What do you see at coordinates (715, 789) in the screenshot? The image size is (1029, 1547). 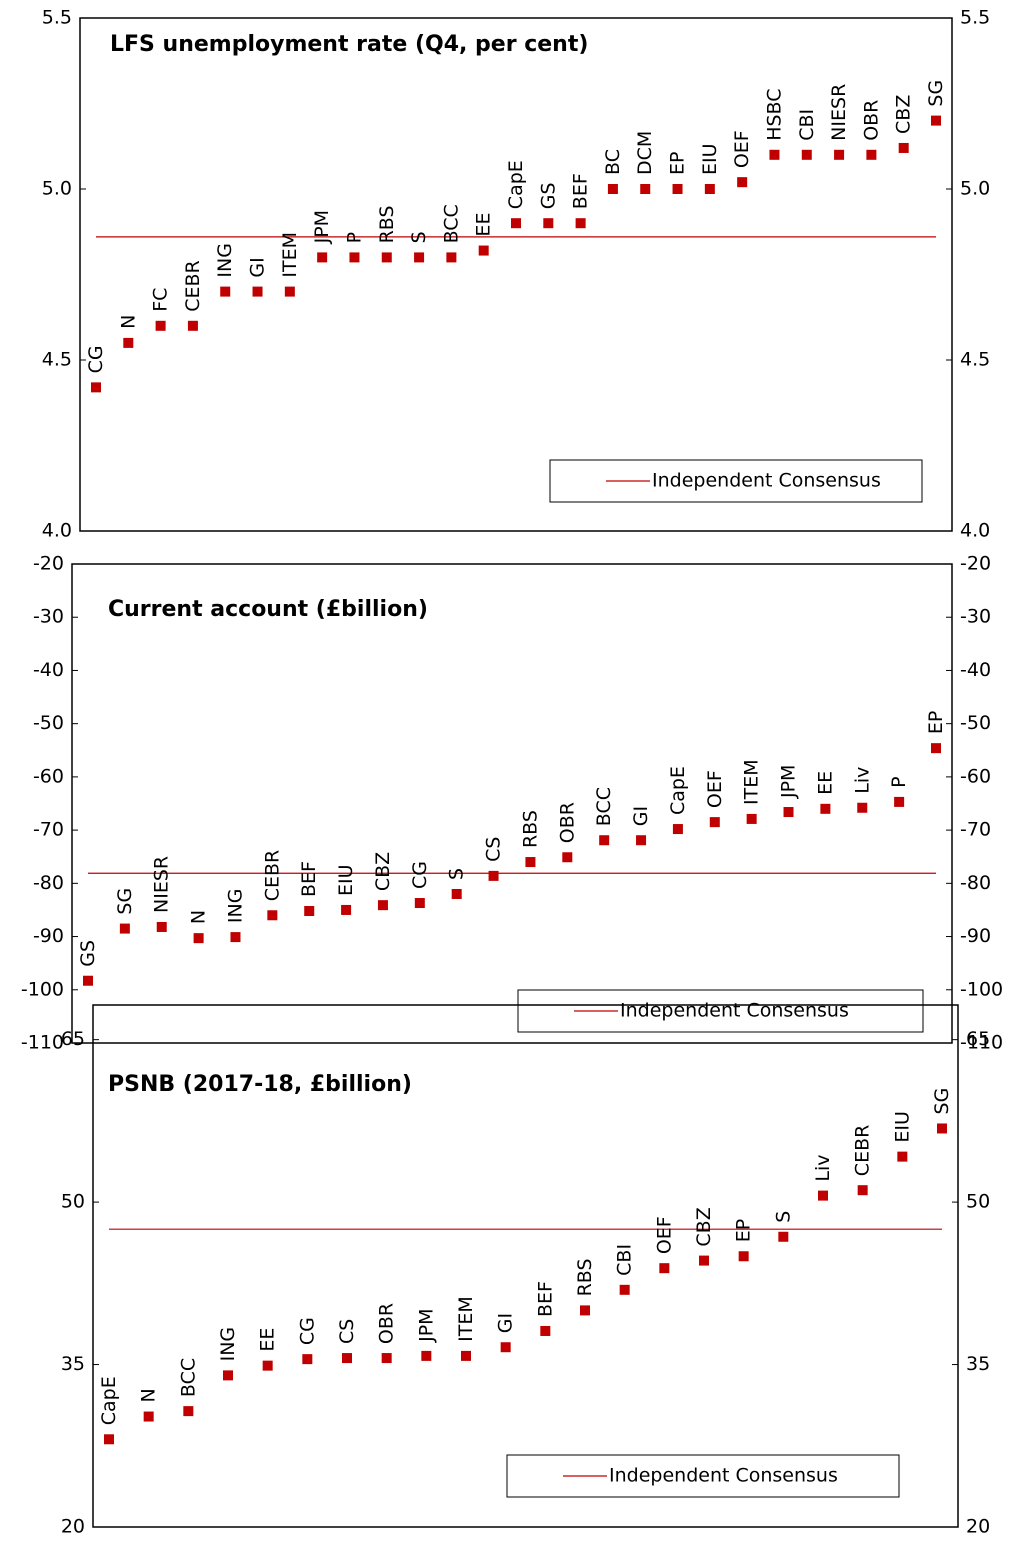 I see `point-label: OEF` at bounding box center [715, 789].